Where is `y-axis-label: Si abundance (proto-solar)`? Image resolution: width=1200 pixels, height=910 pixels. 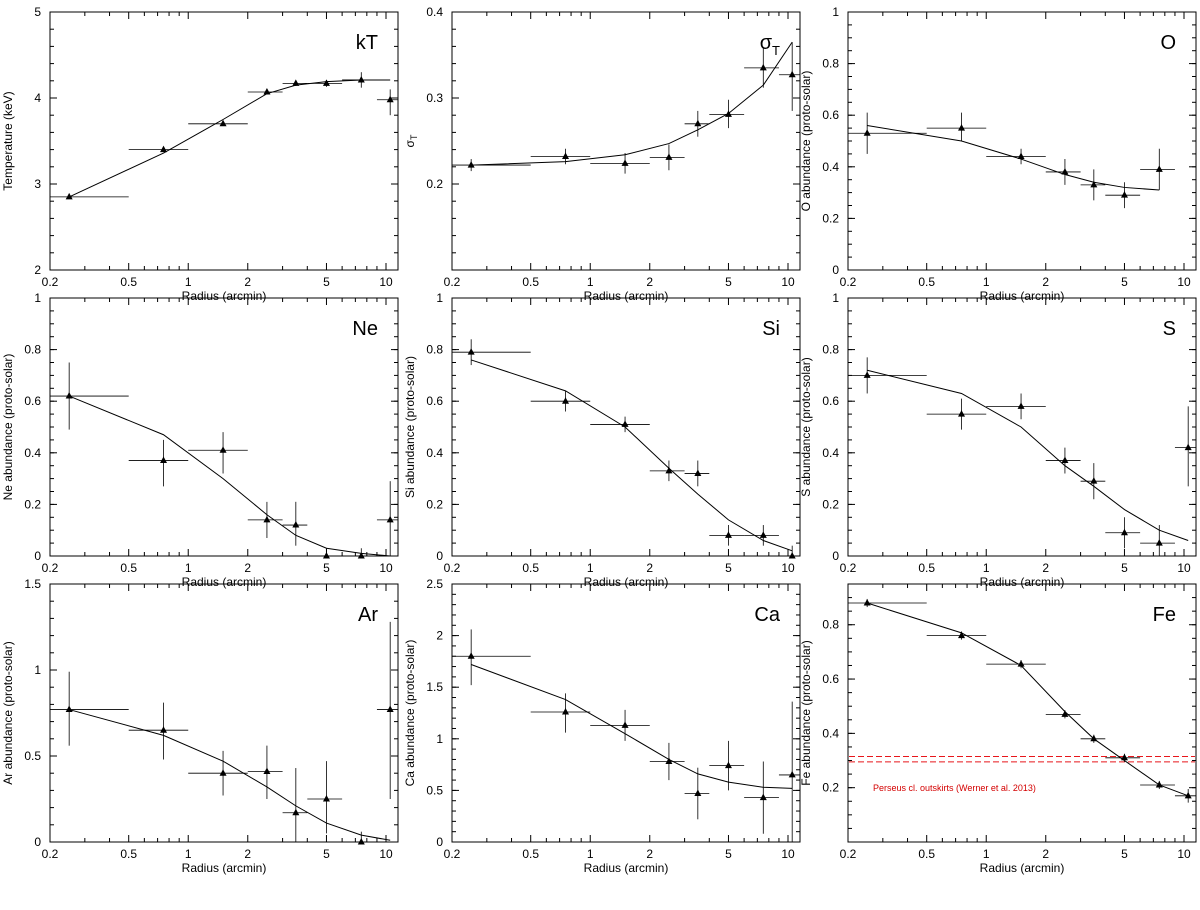
y-axis-label: Si abundance (proto-solar) is located at coordinates (410, 427).